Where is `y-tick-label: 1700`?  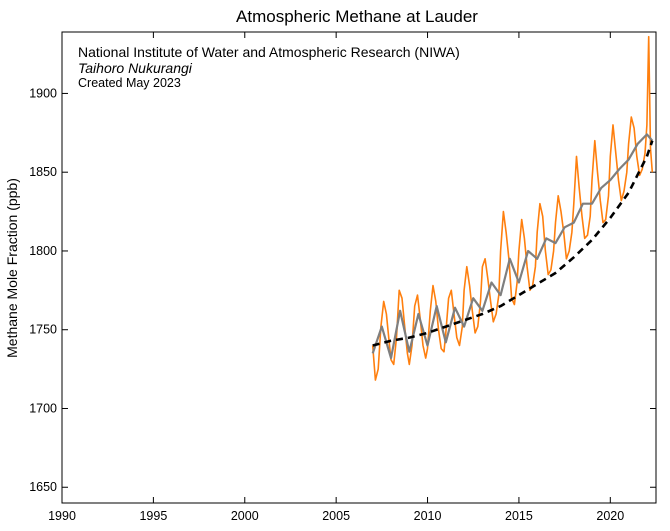 y-tick-label: 1700 is located at coordinates (43, 408).